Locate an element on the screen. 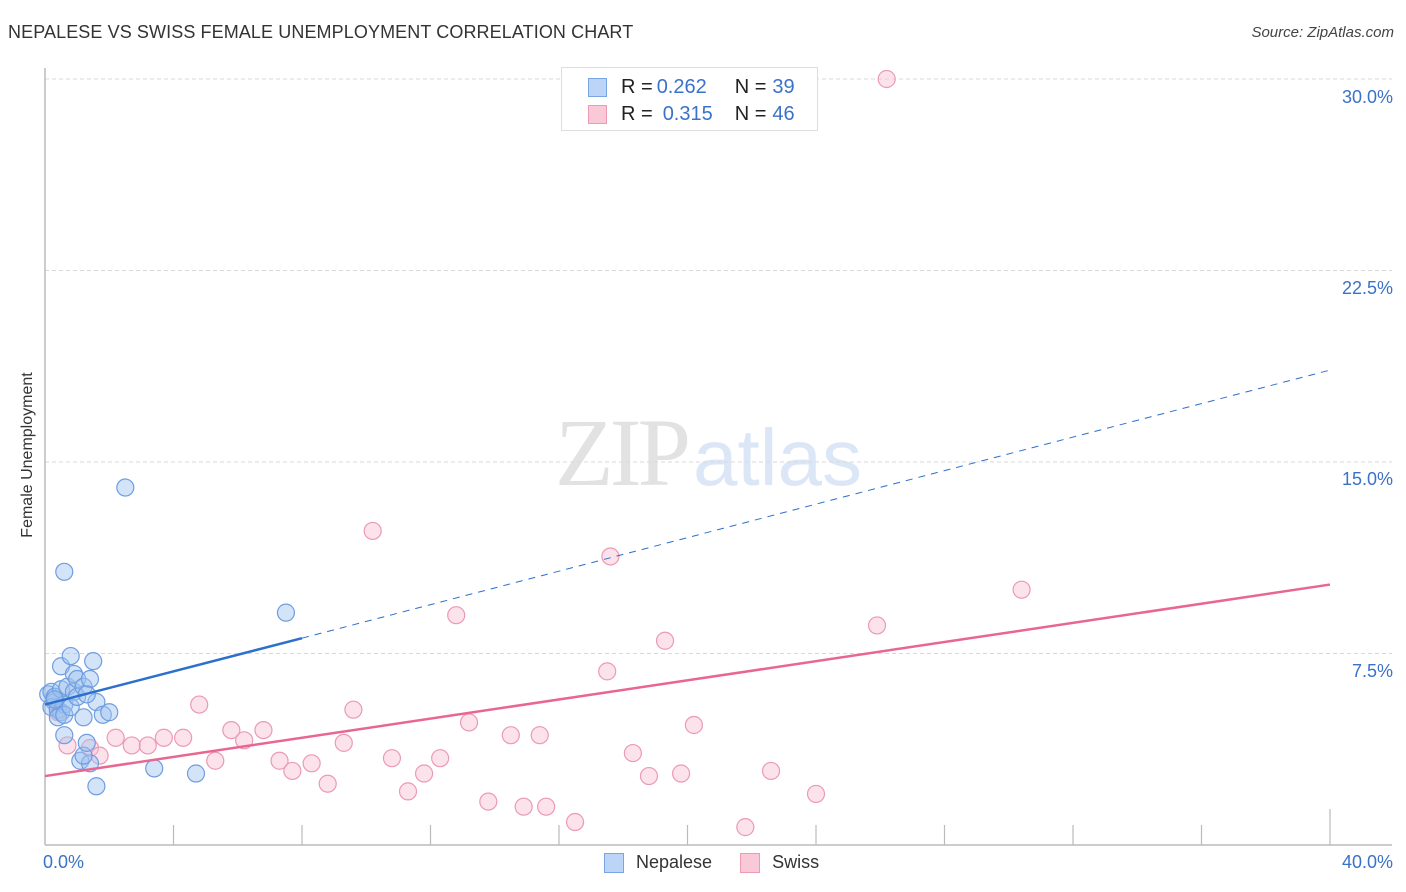 Image resolution: width=1406 pixels, height=892 pixels. r-value: 0.262 is located at coordinates (681, 86).